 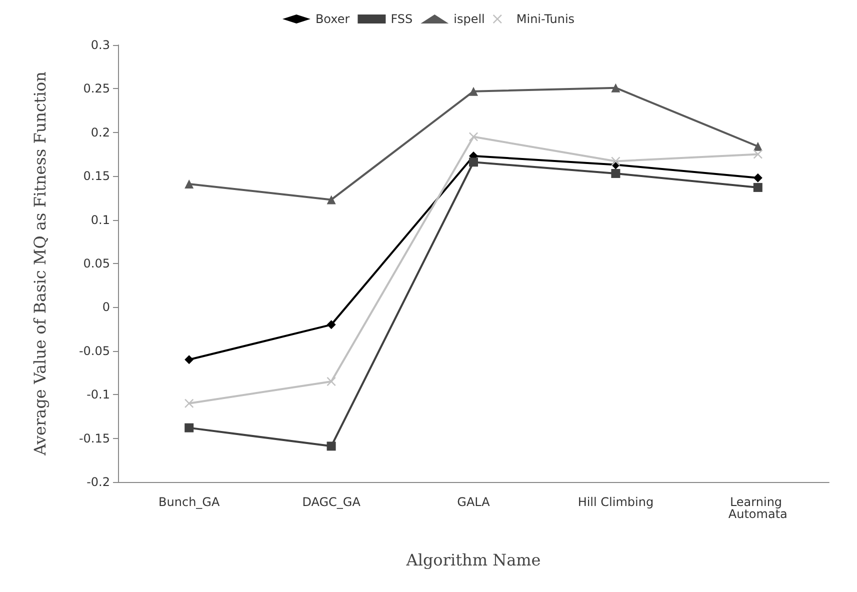 What do you see at coordinates (332, 502) in the screenshot?
I see `x-tick-label: DAGC_GA` at bounding box center [332, 502].